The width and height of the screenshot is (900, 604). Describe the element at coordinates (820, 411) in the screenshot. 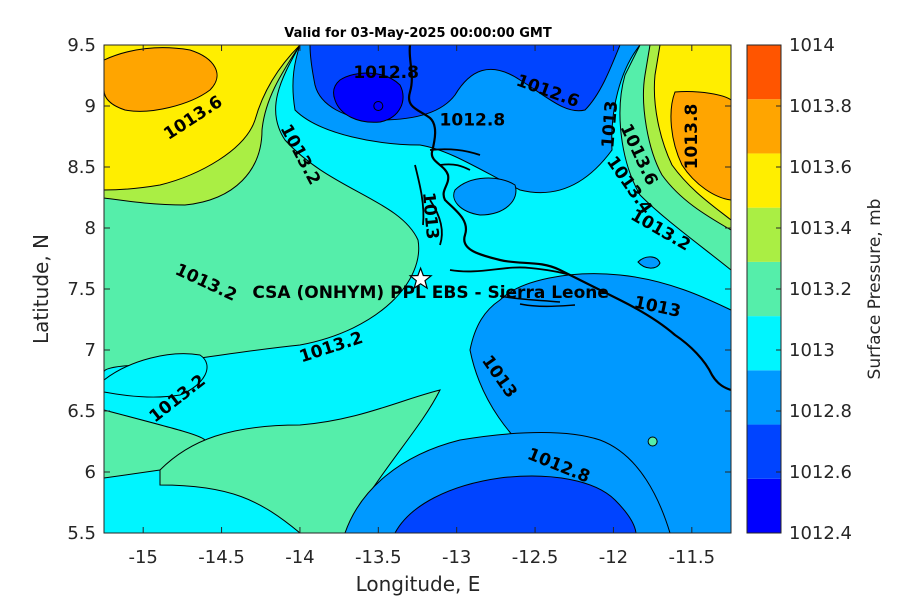

I see `colorbar-tick-label: 1012.8` at that location.